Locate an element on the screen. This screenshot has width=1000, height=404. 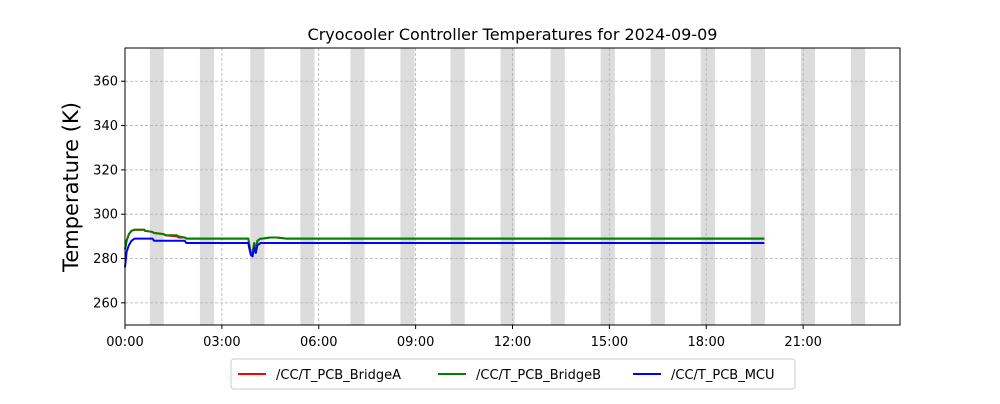
x-tick-label: 00:00 is located at coordinates (124, 342).